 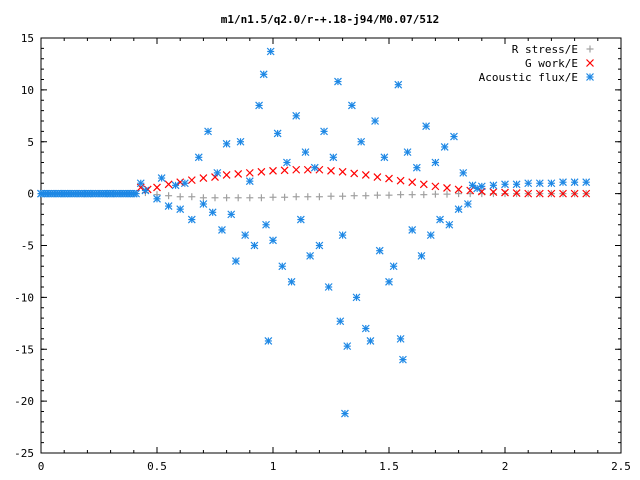 I want to click on y-tick-label: 0, so click(x=30, y=194).